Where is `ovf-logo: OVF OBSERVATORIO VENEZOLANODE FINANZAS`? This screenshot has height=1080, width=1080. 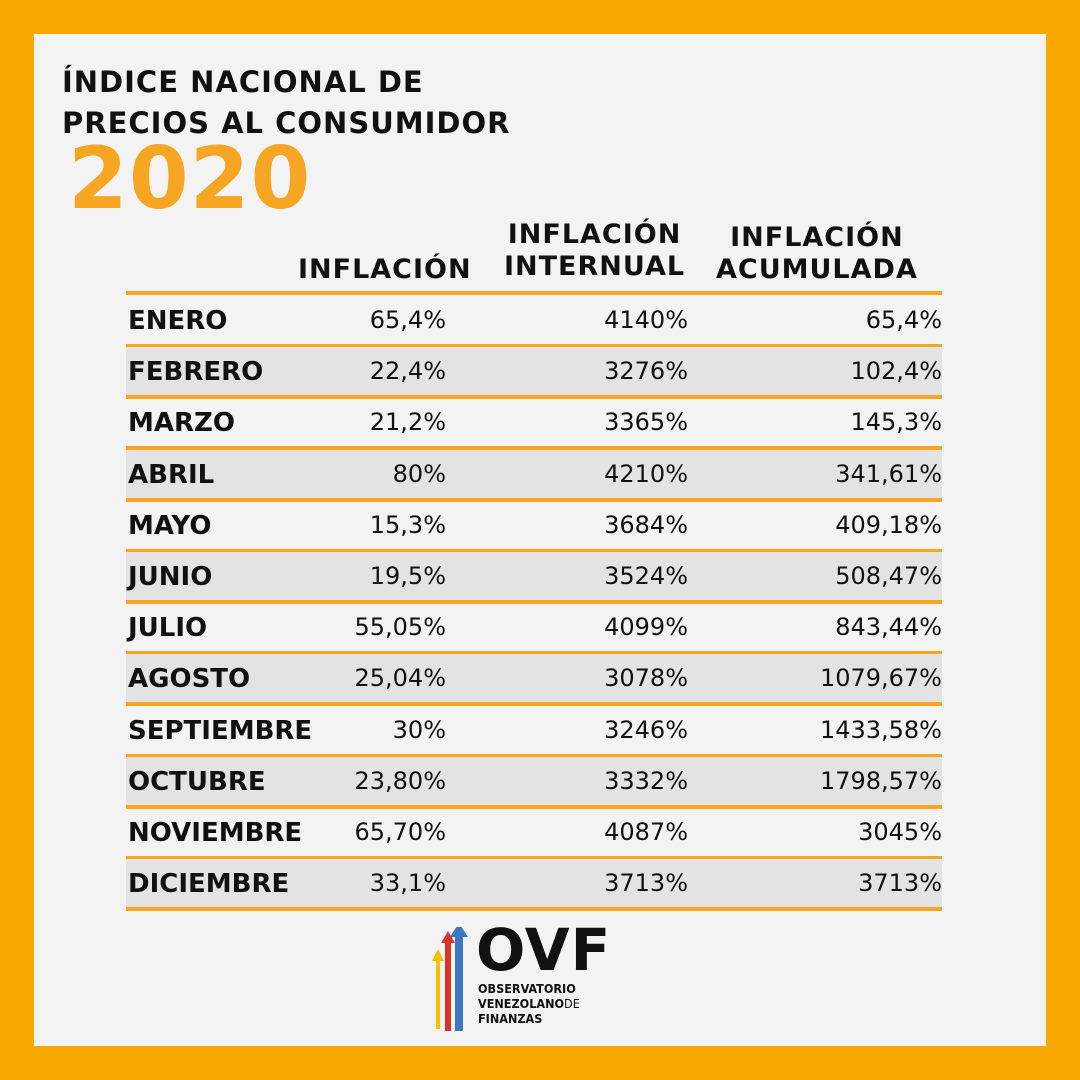 ovf-logo: OVF OBSERVATORIO VENEZOLANODE FINANZAS is located at coordinates (542, 979).